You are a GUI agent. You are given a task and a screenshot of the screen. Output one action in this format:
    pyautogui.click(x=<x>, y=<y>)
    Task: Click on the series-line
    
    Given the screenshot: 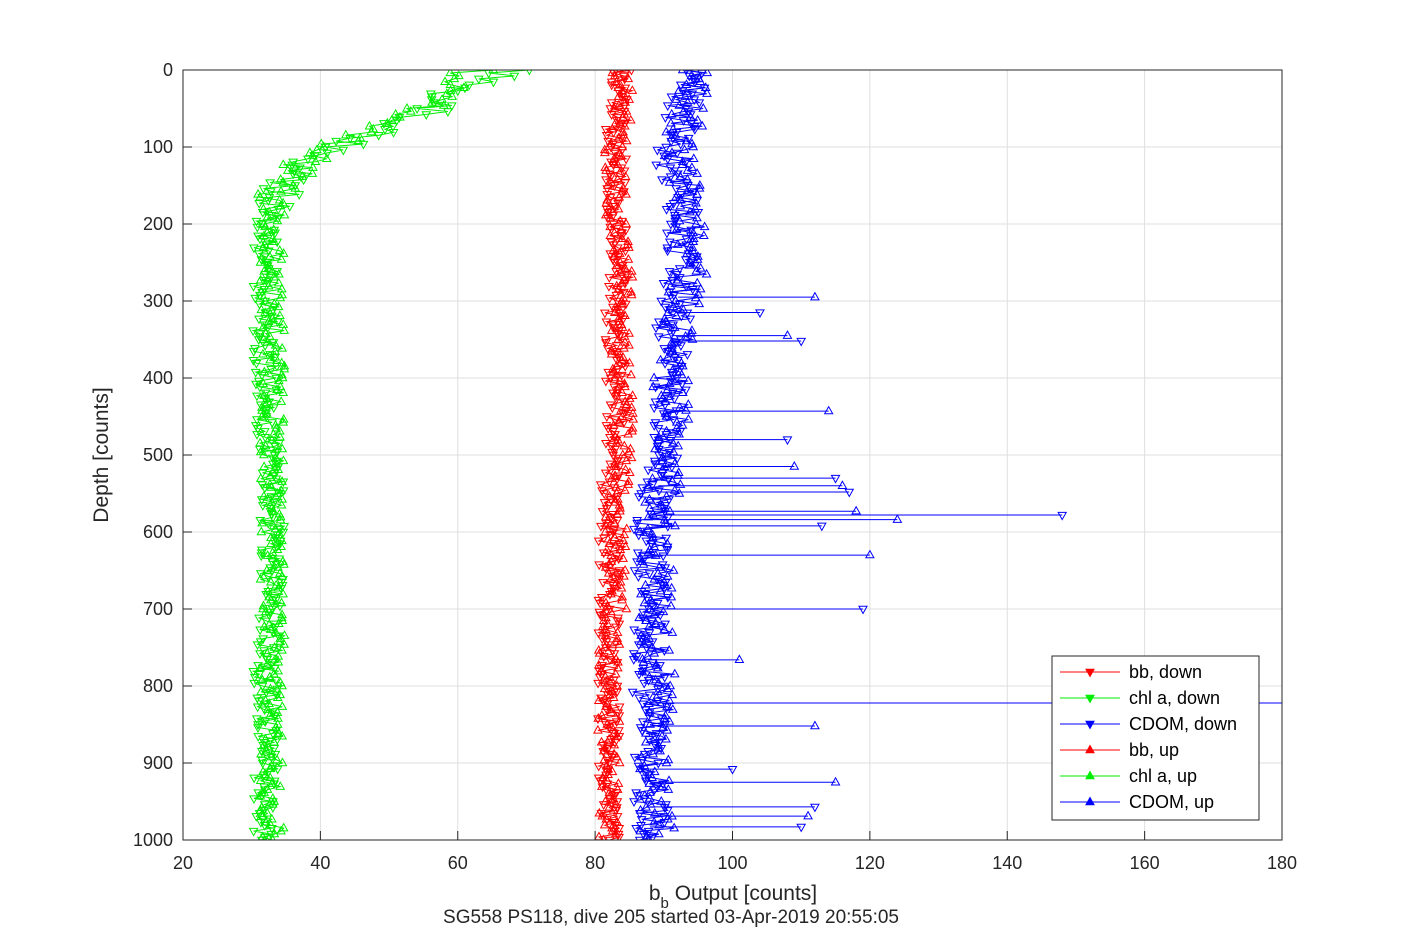 What is the action you would take?
    pyautogui.click(x=668, y=455)
    